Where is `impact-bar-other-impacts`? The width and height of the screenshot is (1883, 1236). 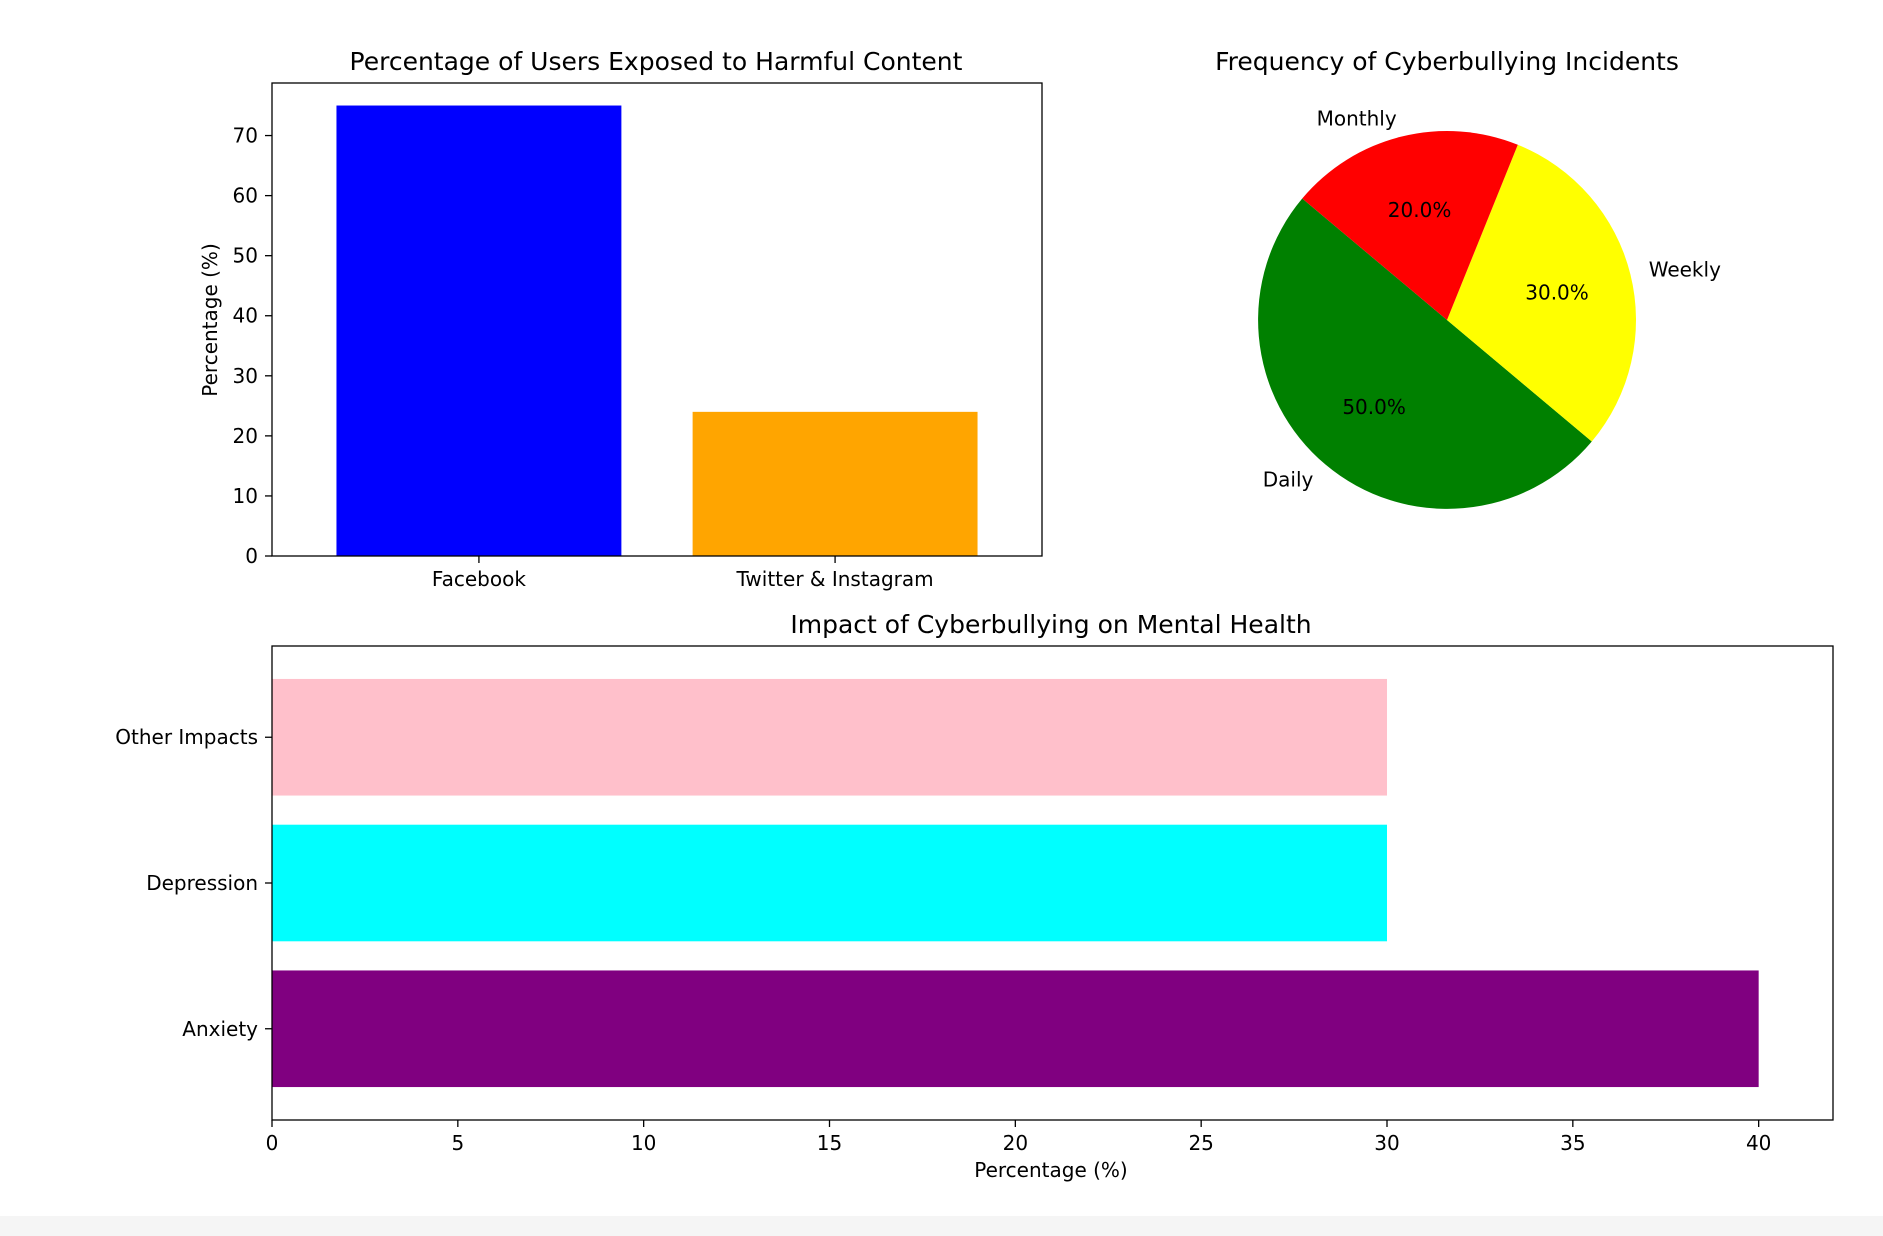 impact-bar-other-impacts is located at coordinates (829, 737).